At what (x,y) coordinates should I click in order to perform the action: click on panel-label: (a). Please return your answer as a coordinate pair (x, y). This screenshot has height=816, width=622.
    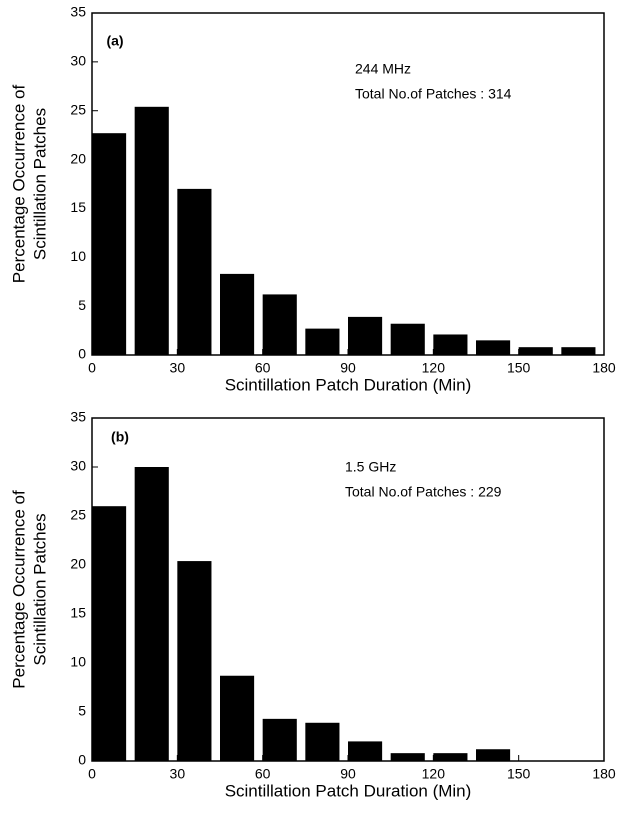
    Looking at the image, I should click on (114, 41).